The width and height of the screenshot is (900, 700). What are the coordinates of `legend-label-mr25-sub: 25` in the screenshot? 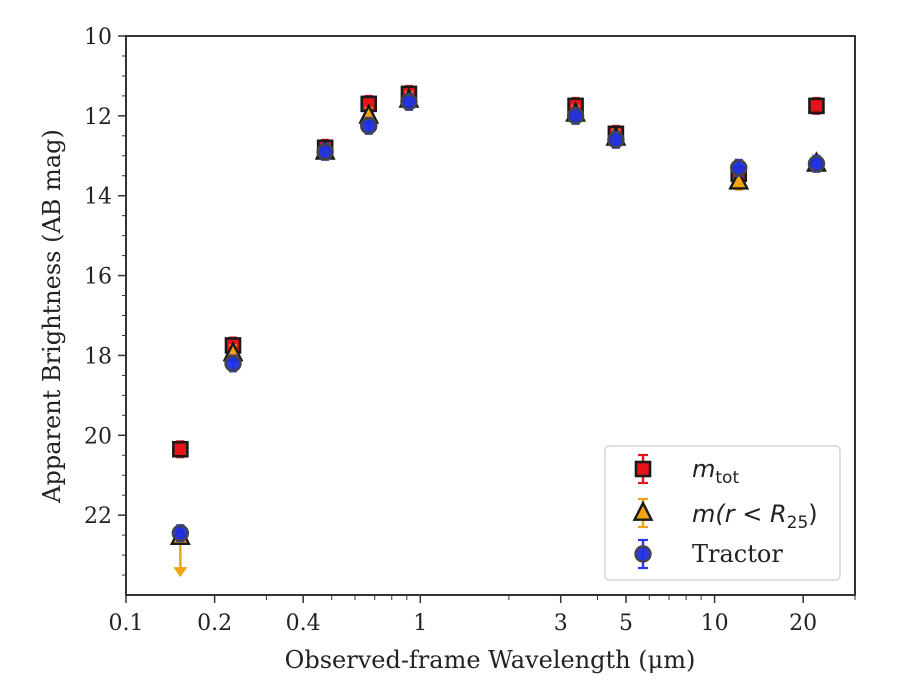 It's located at (798, 523).